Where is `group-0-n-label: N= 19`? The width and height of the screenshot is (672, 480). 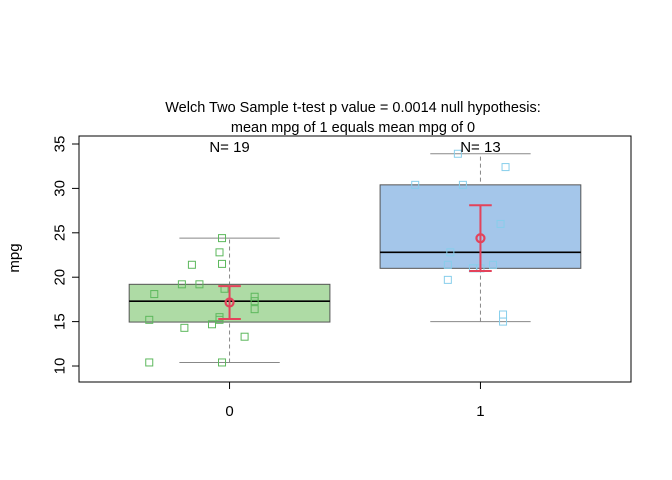 group-0-n-label: N= 19 is located at coordinates (229, 147).